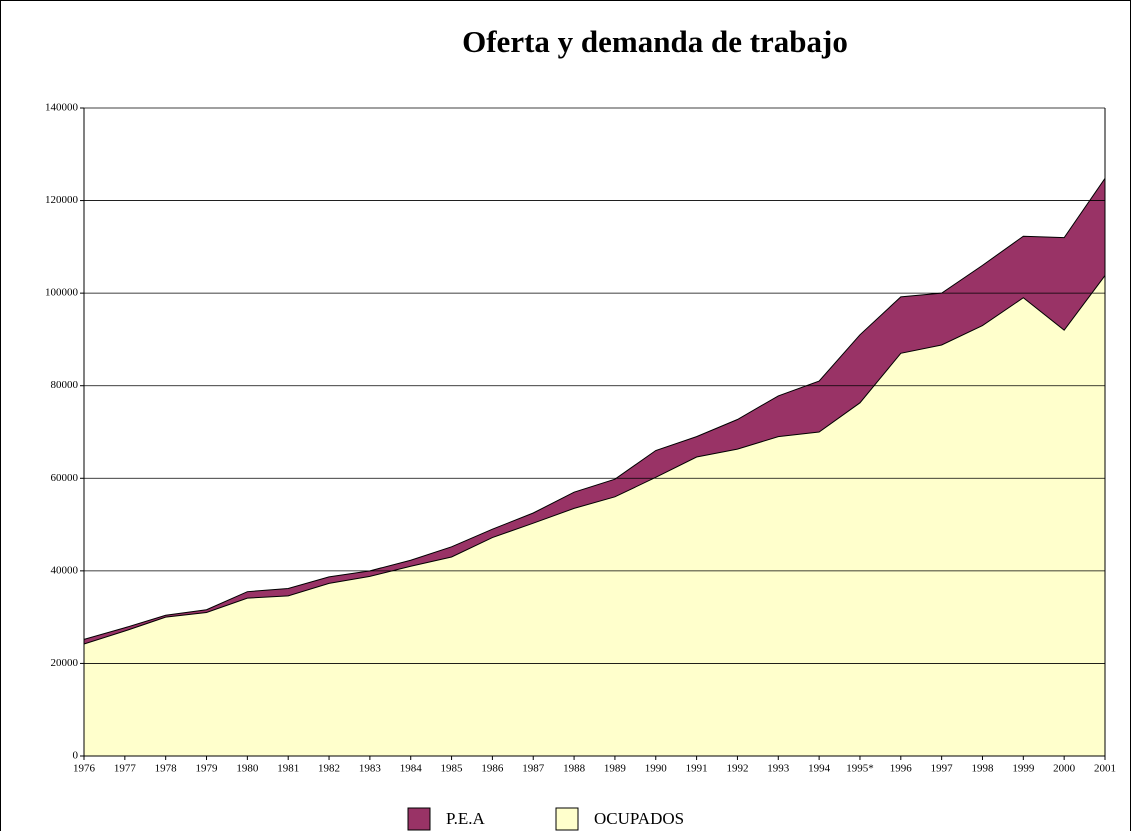 This screenshot has height=831, width=1131. I want to click on x-tick-label: 1984, so click(411, 769).